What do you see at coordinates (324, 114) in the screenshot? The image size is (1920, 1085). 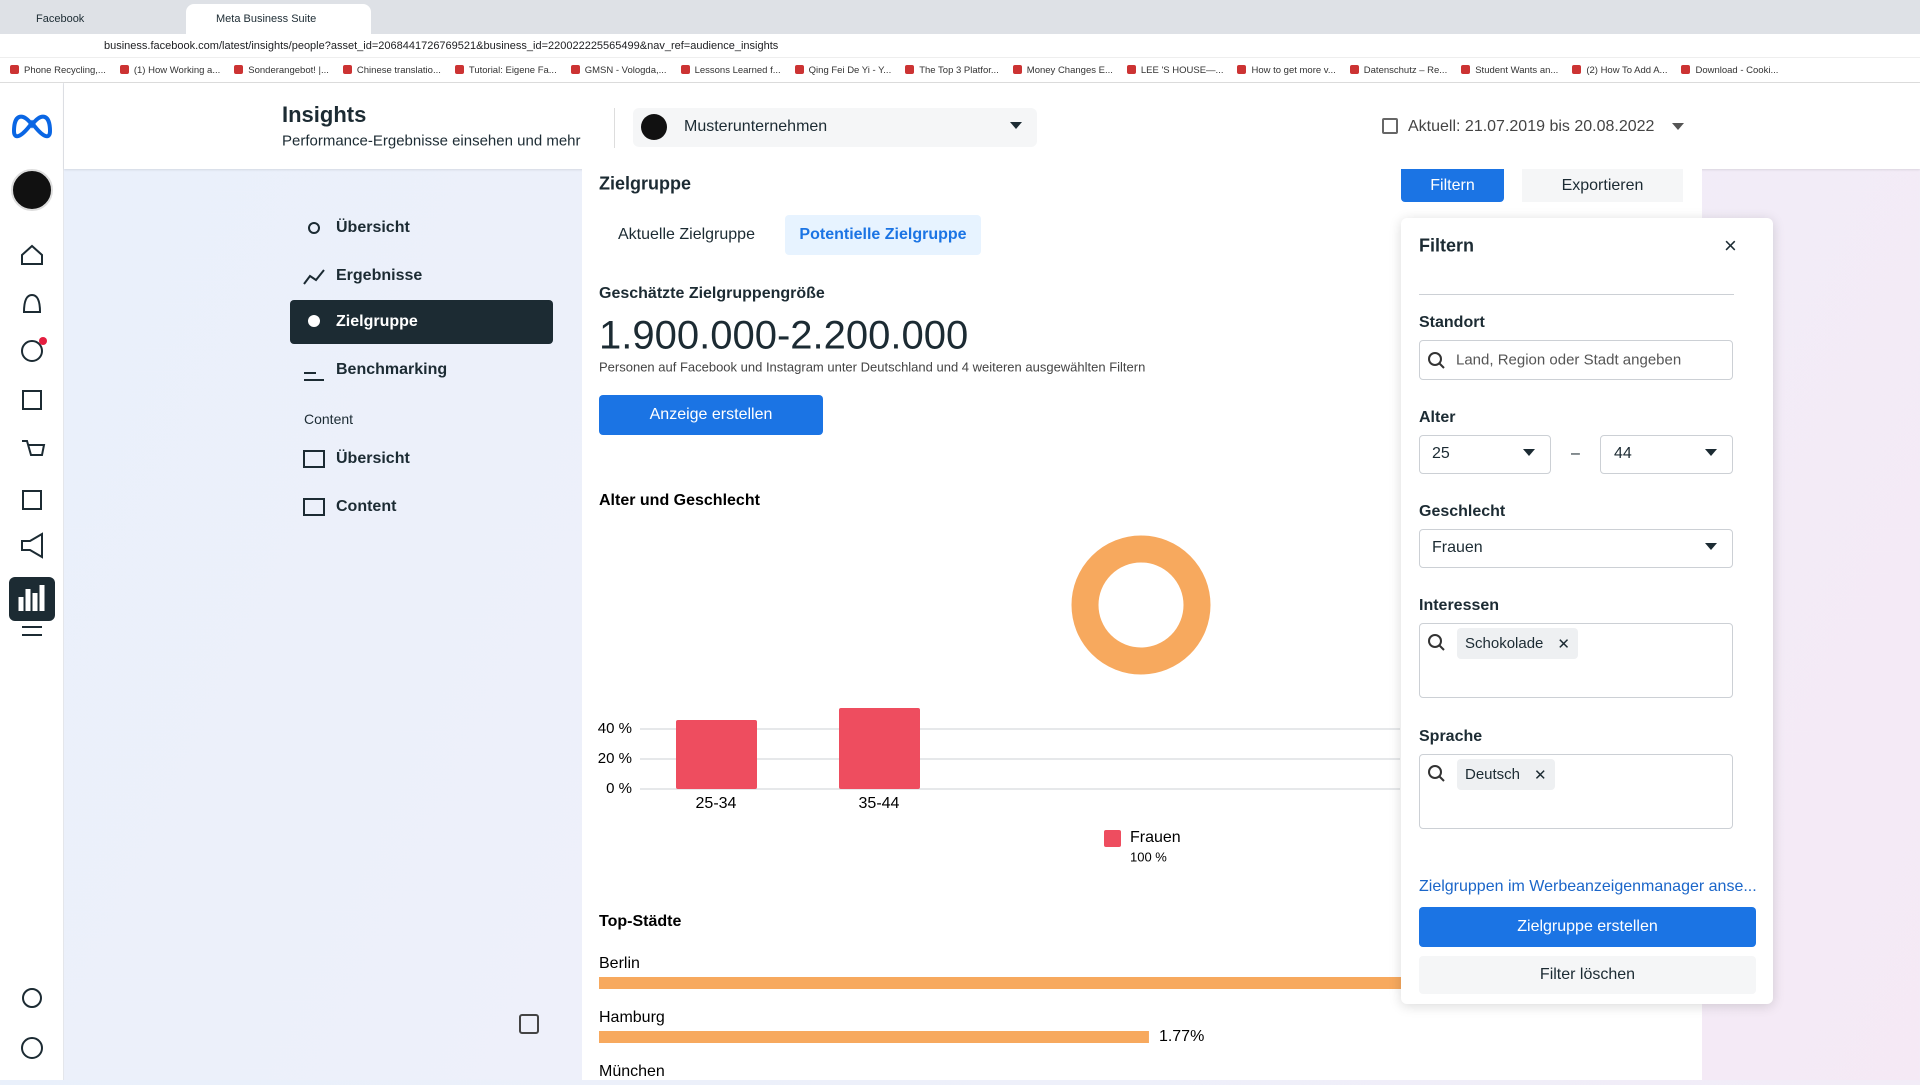 I see `page-title: Insights` at bounding box center [324, 114].